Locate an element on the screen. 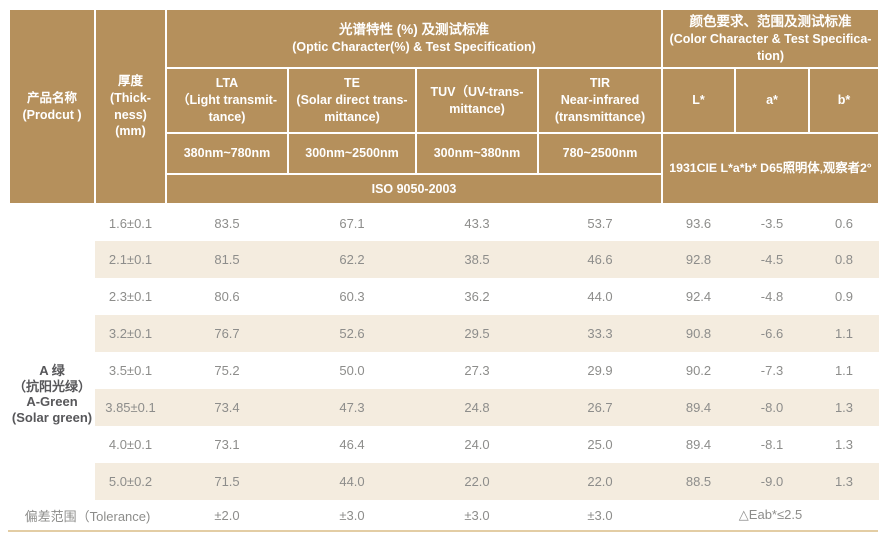 This screenshot has width=886, height=546. range-tuv: 300nm~380nm is located at coordinates (477, 153).